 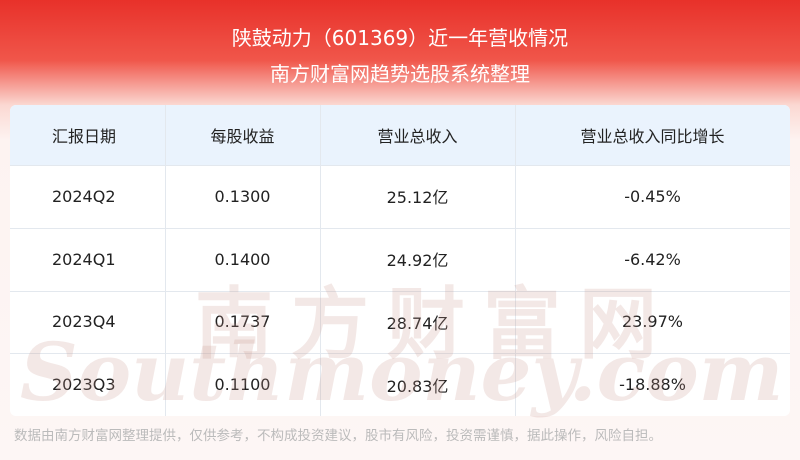 I want to click on table-cell: -6.42%, so click(x=652, y=259).